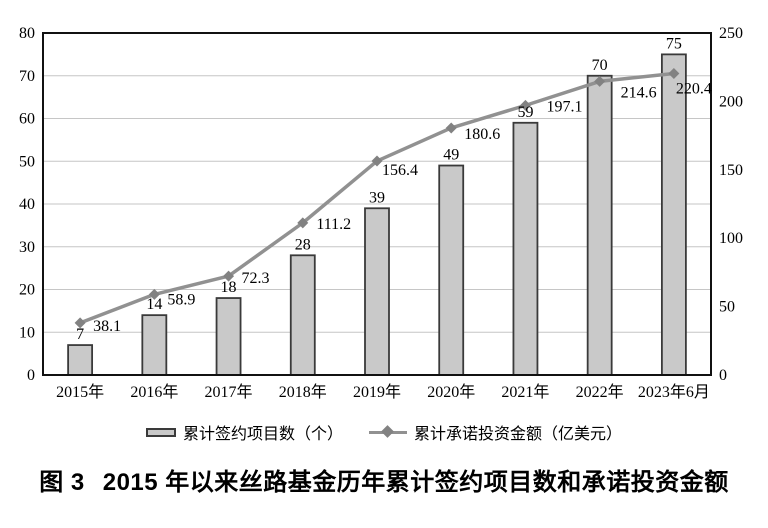  I want to click on legend-item-projects: 累计签约项目数（个）, so click(244, 432).